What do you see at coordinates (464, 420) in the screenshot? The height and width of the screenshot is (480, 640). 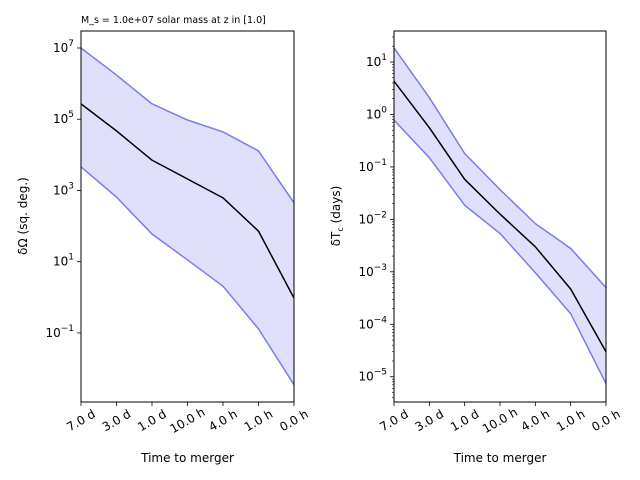 I see `right-x-tick-label: 1.0 d` at bounding box center [464, 420].